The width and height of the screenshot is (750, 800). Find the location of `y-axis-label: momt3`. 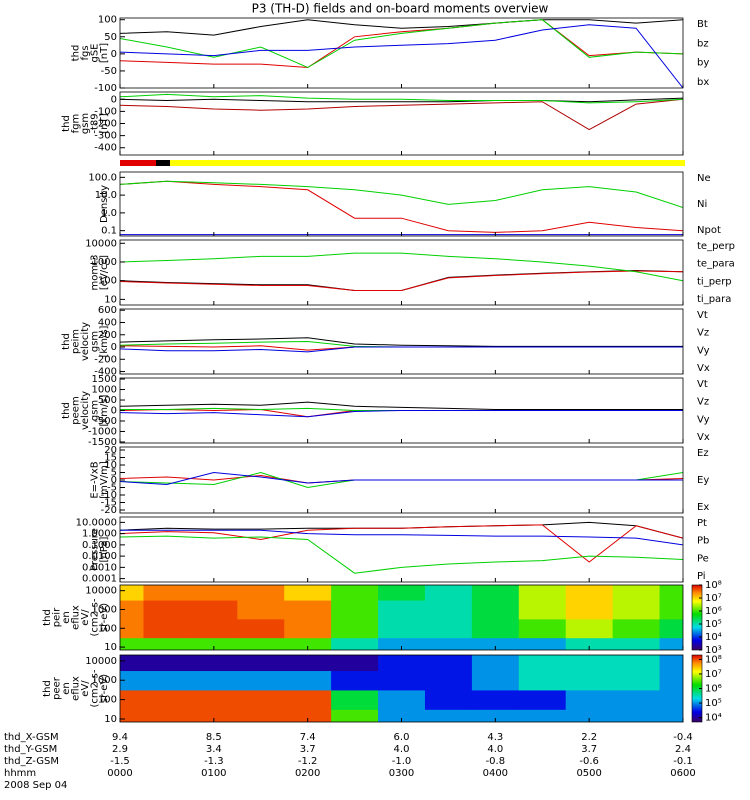

y-axis-label: momt3 is located at coordinates (95, 273).